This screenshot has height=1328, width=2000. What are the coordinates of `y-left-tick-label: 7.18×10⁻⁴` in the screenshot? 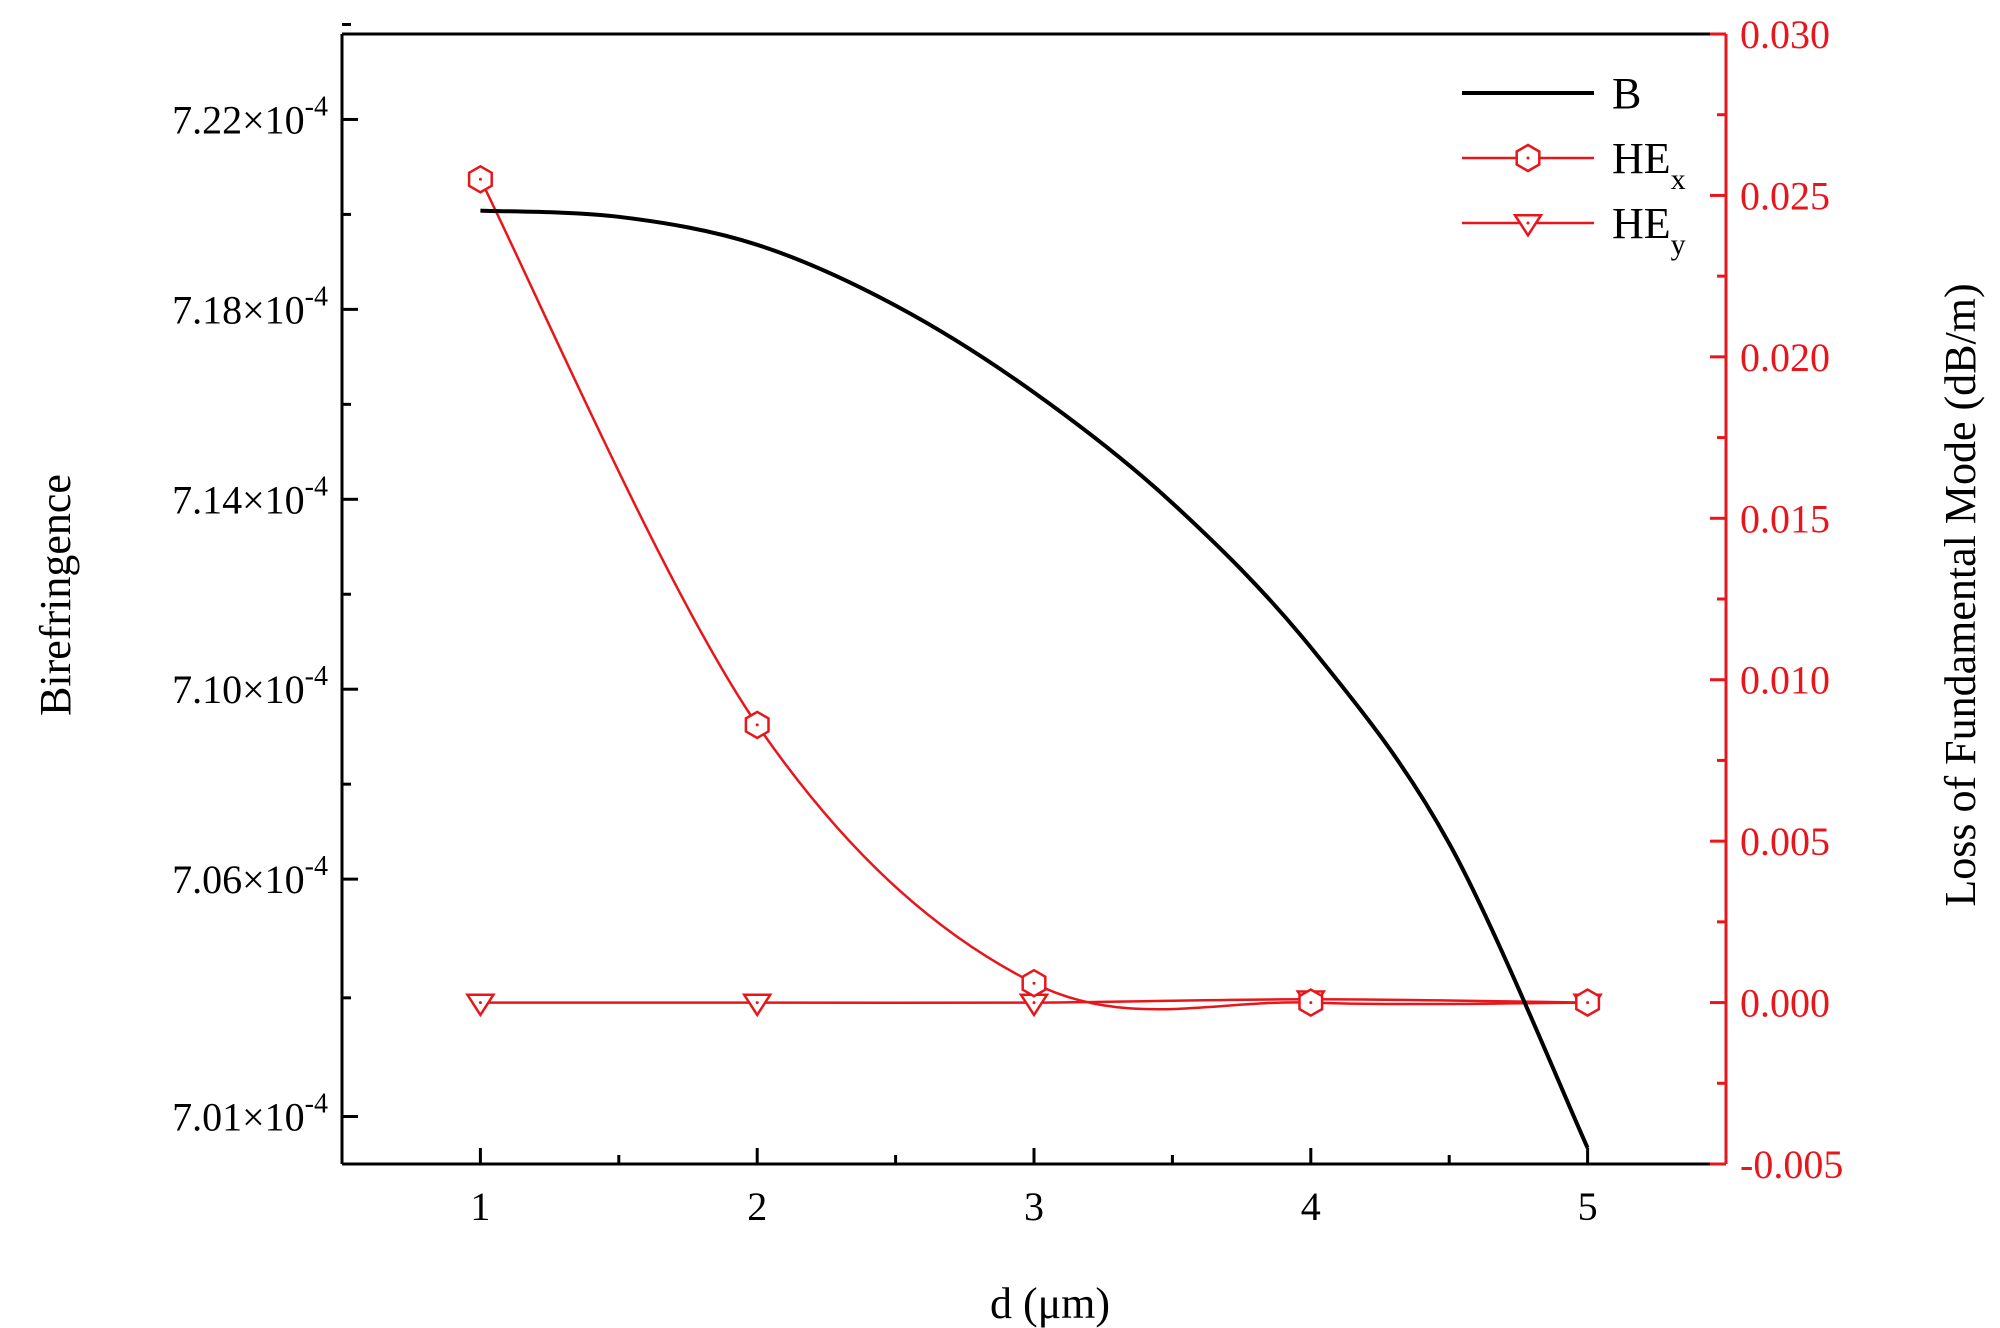 It's located at (250, 306).